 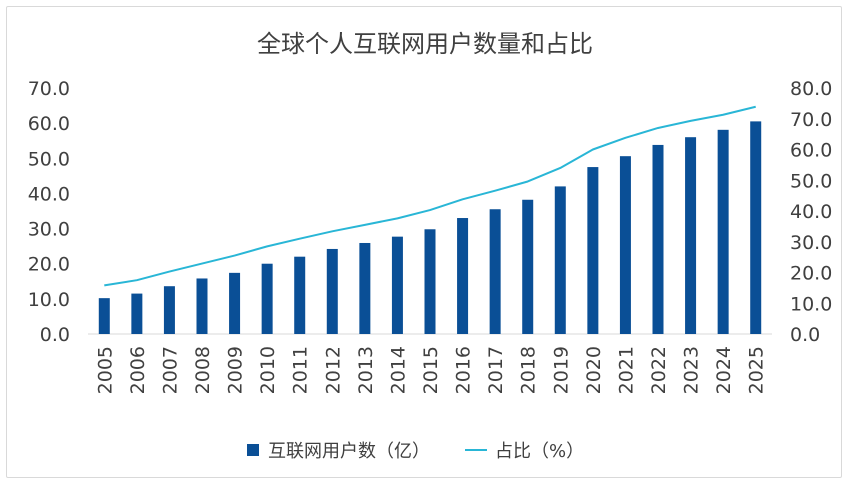 I want to click on x-tick-label: 2011, so click(x=301, y=370).